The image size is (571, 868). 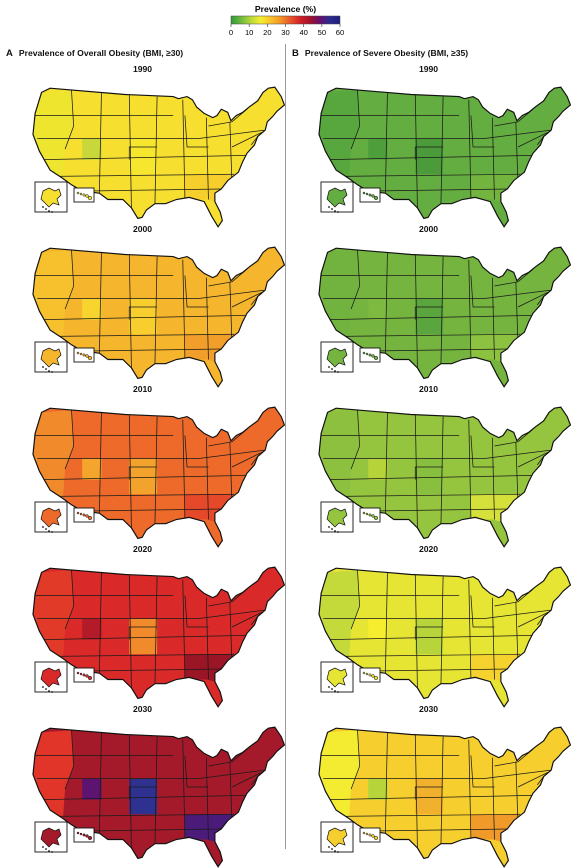 I want to click on us-map-2030, so click(x=159, y=797).